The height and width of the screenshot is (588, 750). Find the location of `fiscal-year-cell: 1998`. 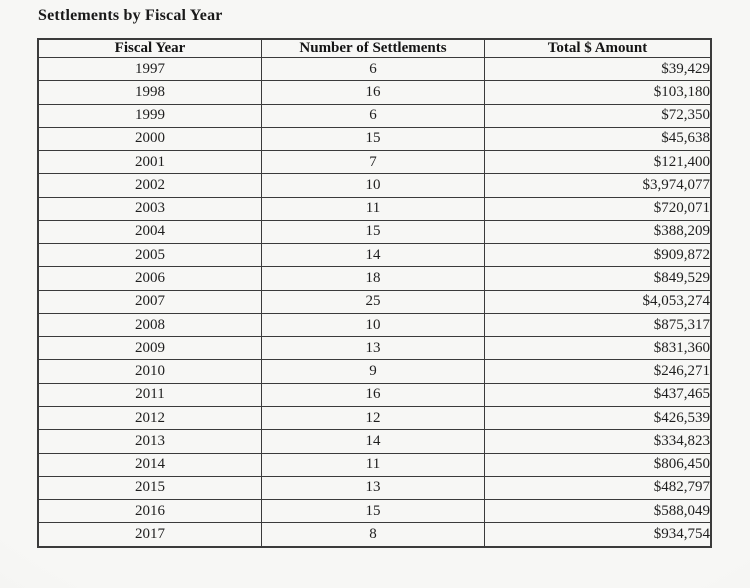

fiscal-year-cell: 1998 is located at coordinates (149, 92).